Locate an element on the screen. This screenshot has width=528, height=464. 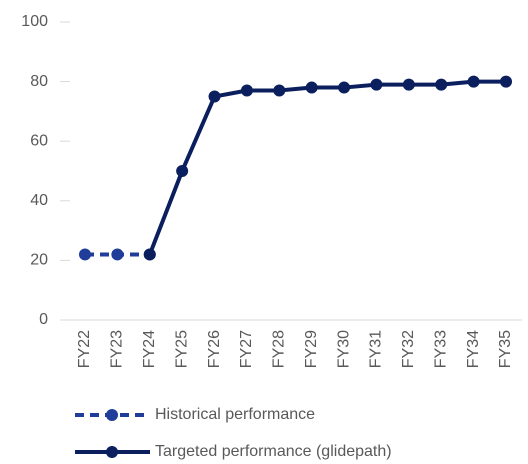
x-tick-label: FY22 is located at coordinates (84, 349).